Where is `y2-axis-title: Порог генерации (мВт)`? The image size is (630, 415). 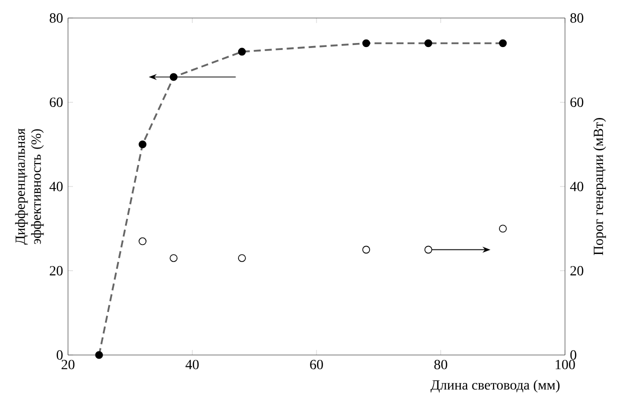
y2-axis-title: Порог генерации (мВт) is located at coordinates (599, 187).